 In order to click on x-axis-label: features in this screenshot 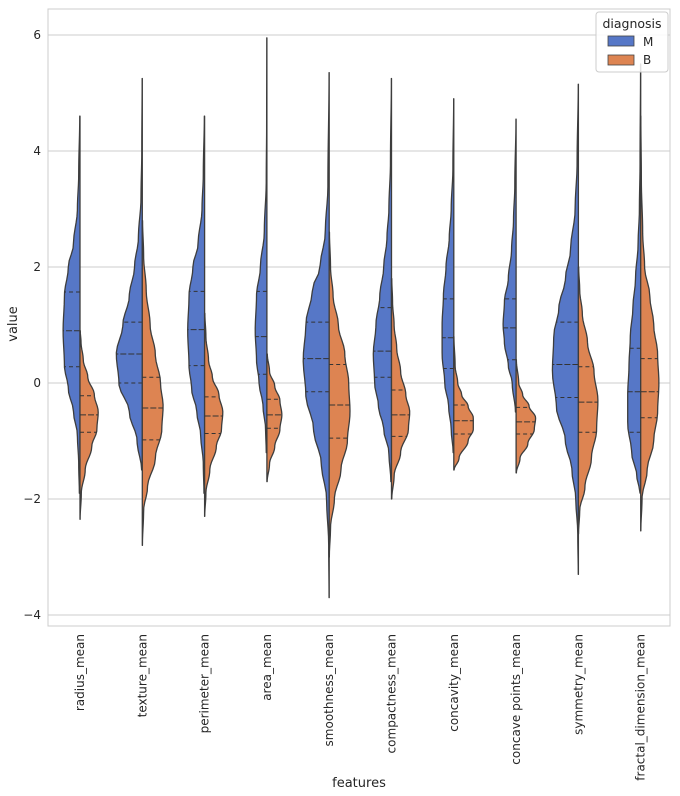, I will do `click(359, 783)`.